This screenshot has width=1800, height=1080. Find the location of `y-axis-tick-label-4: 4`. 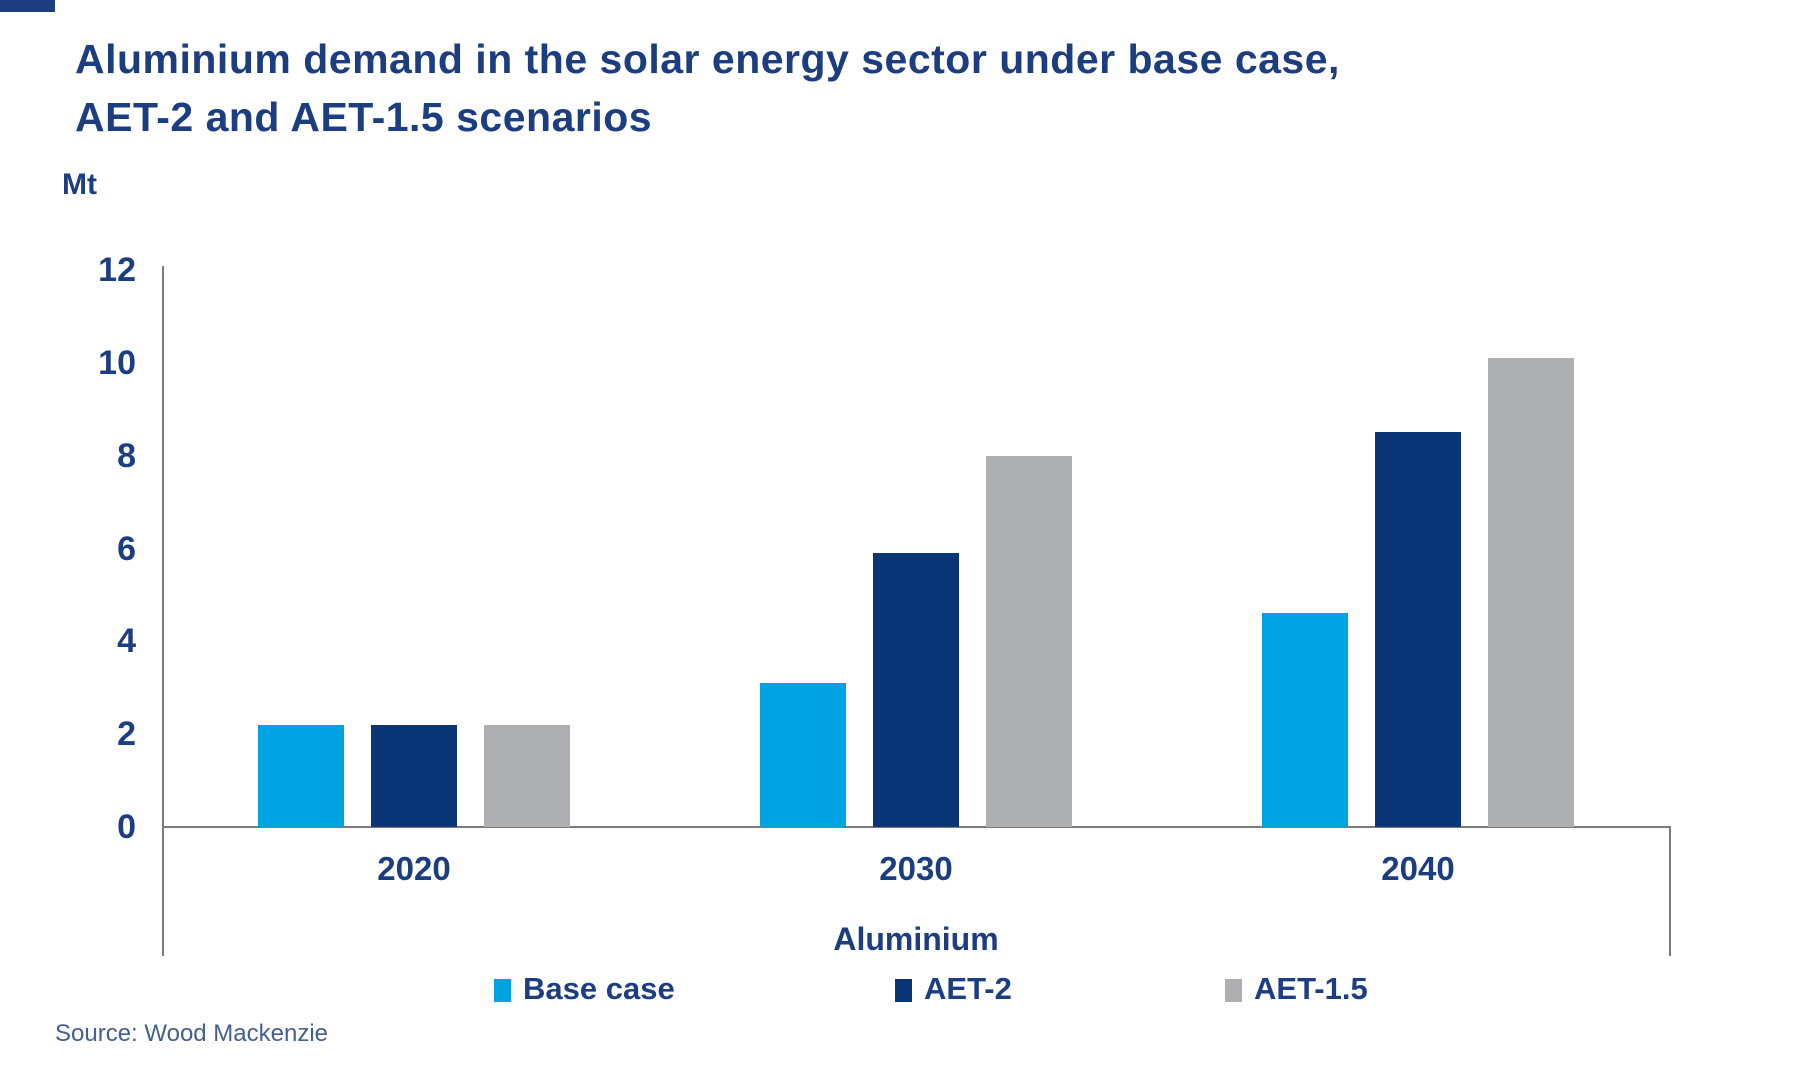

y-axis-tick-label-4: 4 is located at coordinates (126, 641).